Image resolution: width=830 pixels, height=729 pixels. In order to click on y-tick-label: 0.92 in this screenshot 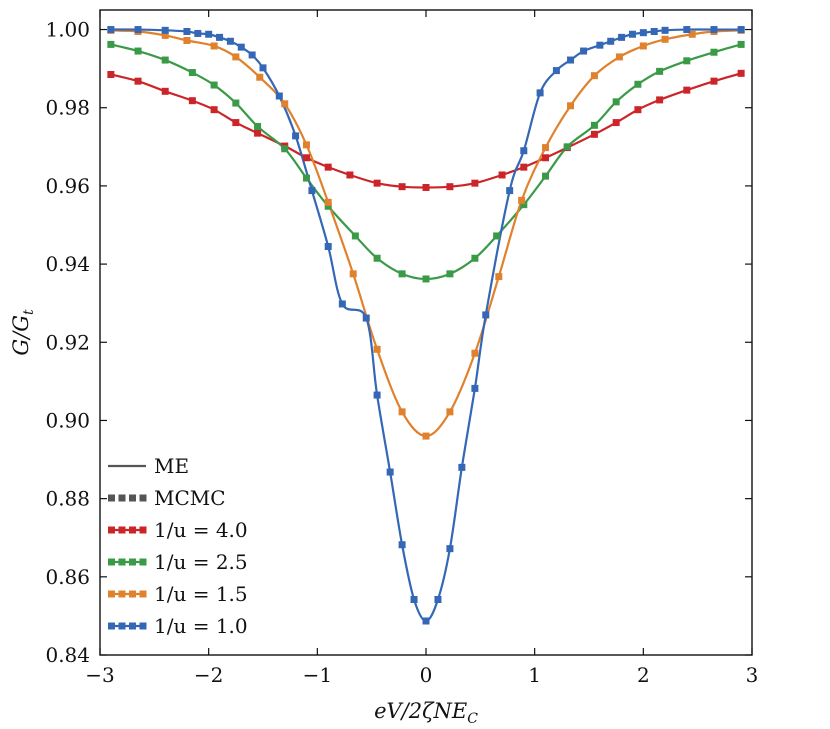, I will do `click(67, 342)`.